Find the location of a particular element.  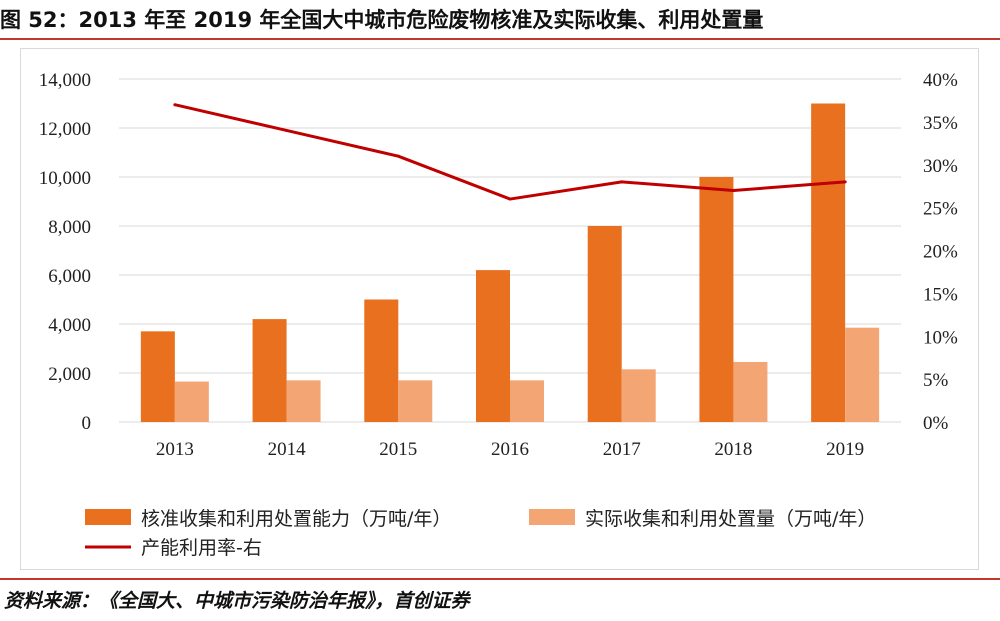

left-tick-label: 10,000 is located at coordinates (65, 178).